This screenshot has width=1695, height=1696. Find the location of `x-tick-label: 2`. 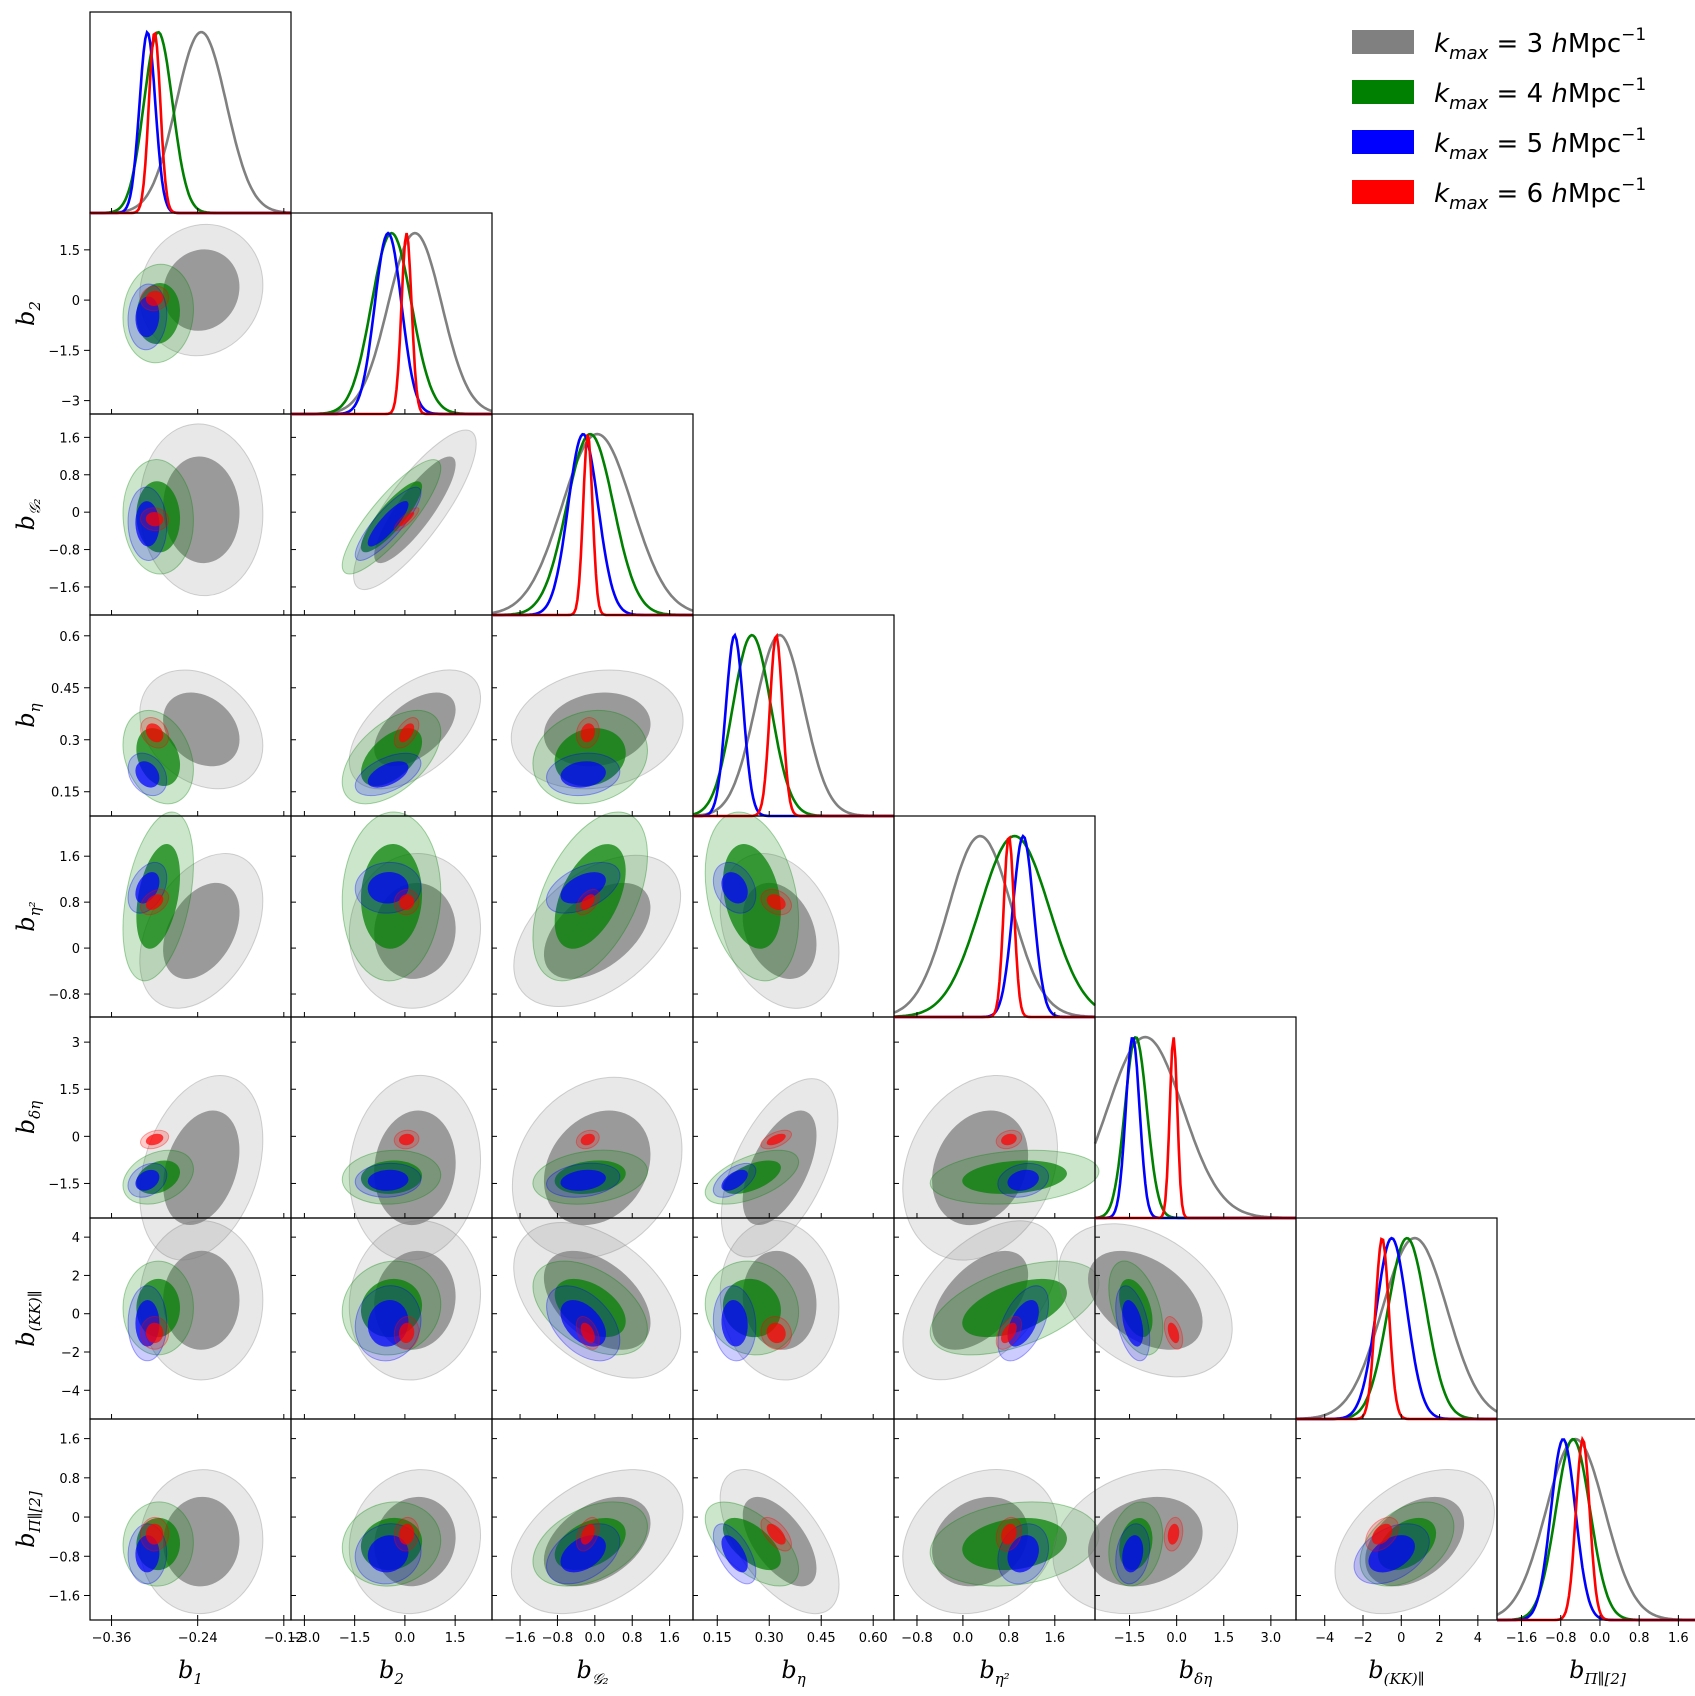

x-tick-label: 2 is located at coordinates (1439, 1638).